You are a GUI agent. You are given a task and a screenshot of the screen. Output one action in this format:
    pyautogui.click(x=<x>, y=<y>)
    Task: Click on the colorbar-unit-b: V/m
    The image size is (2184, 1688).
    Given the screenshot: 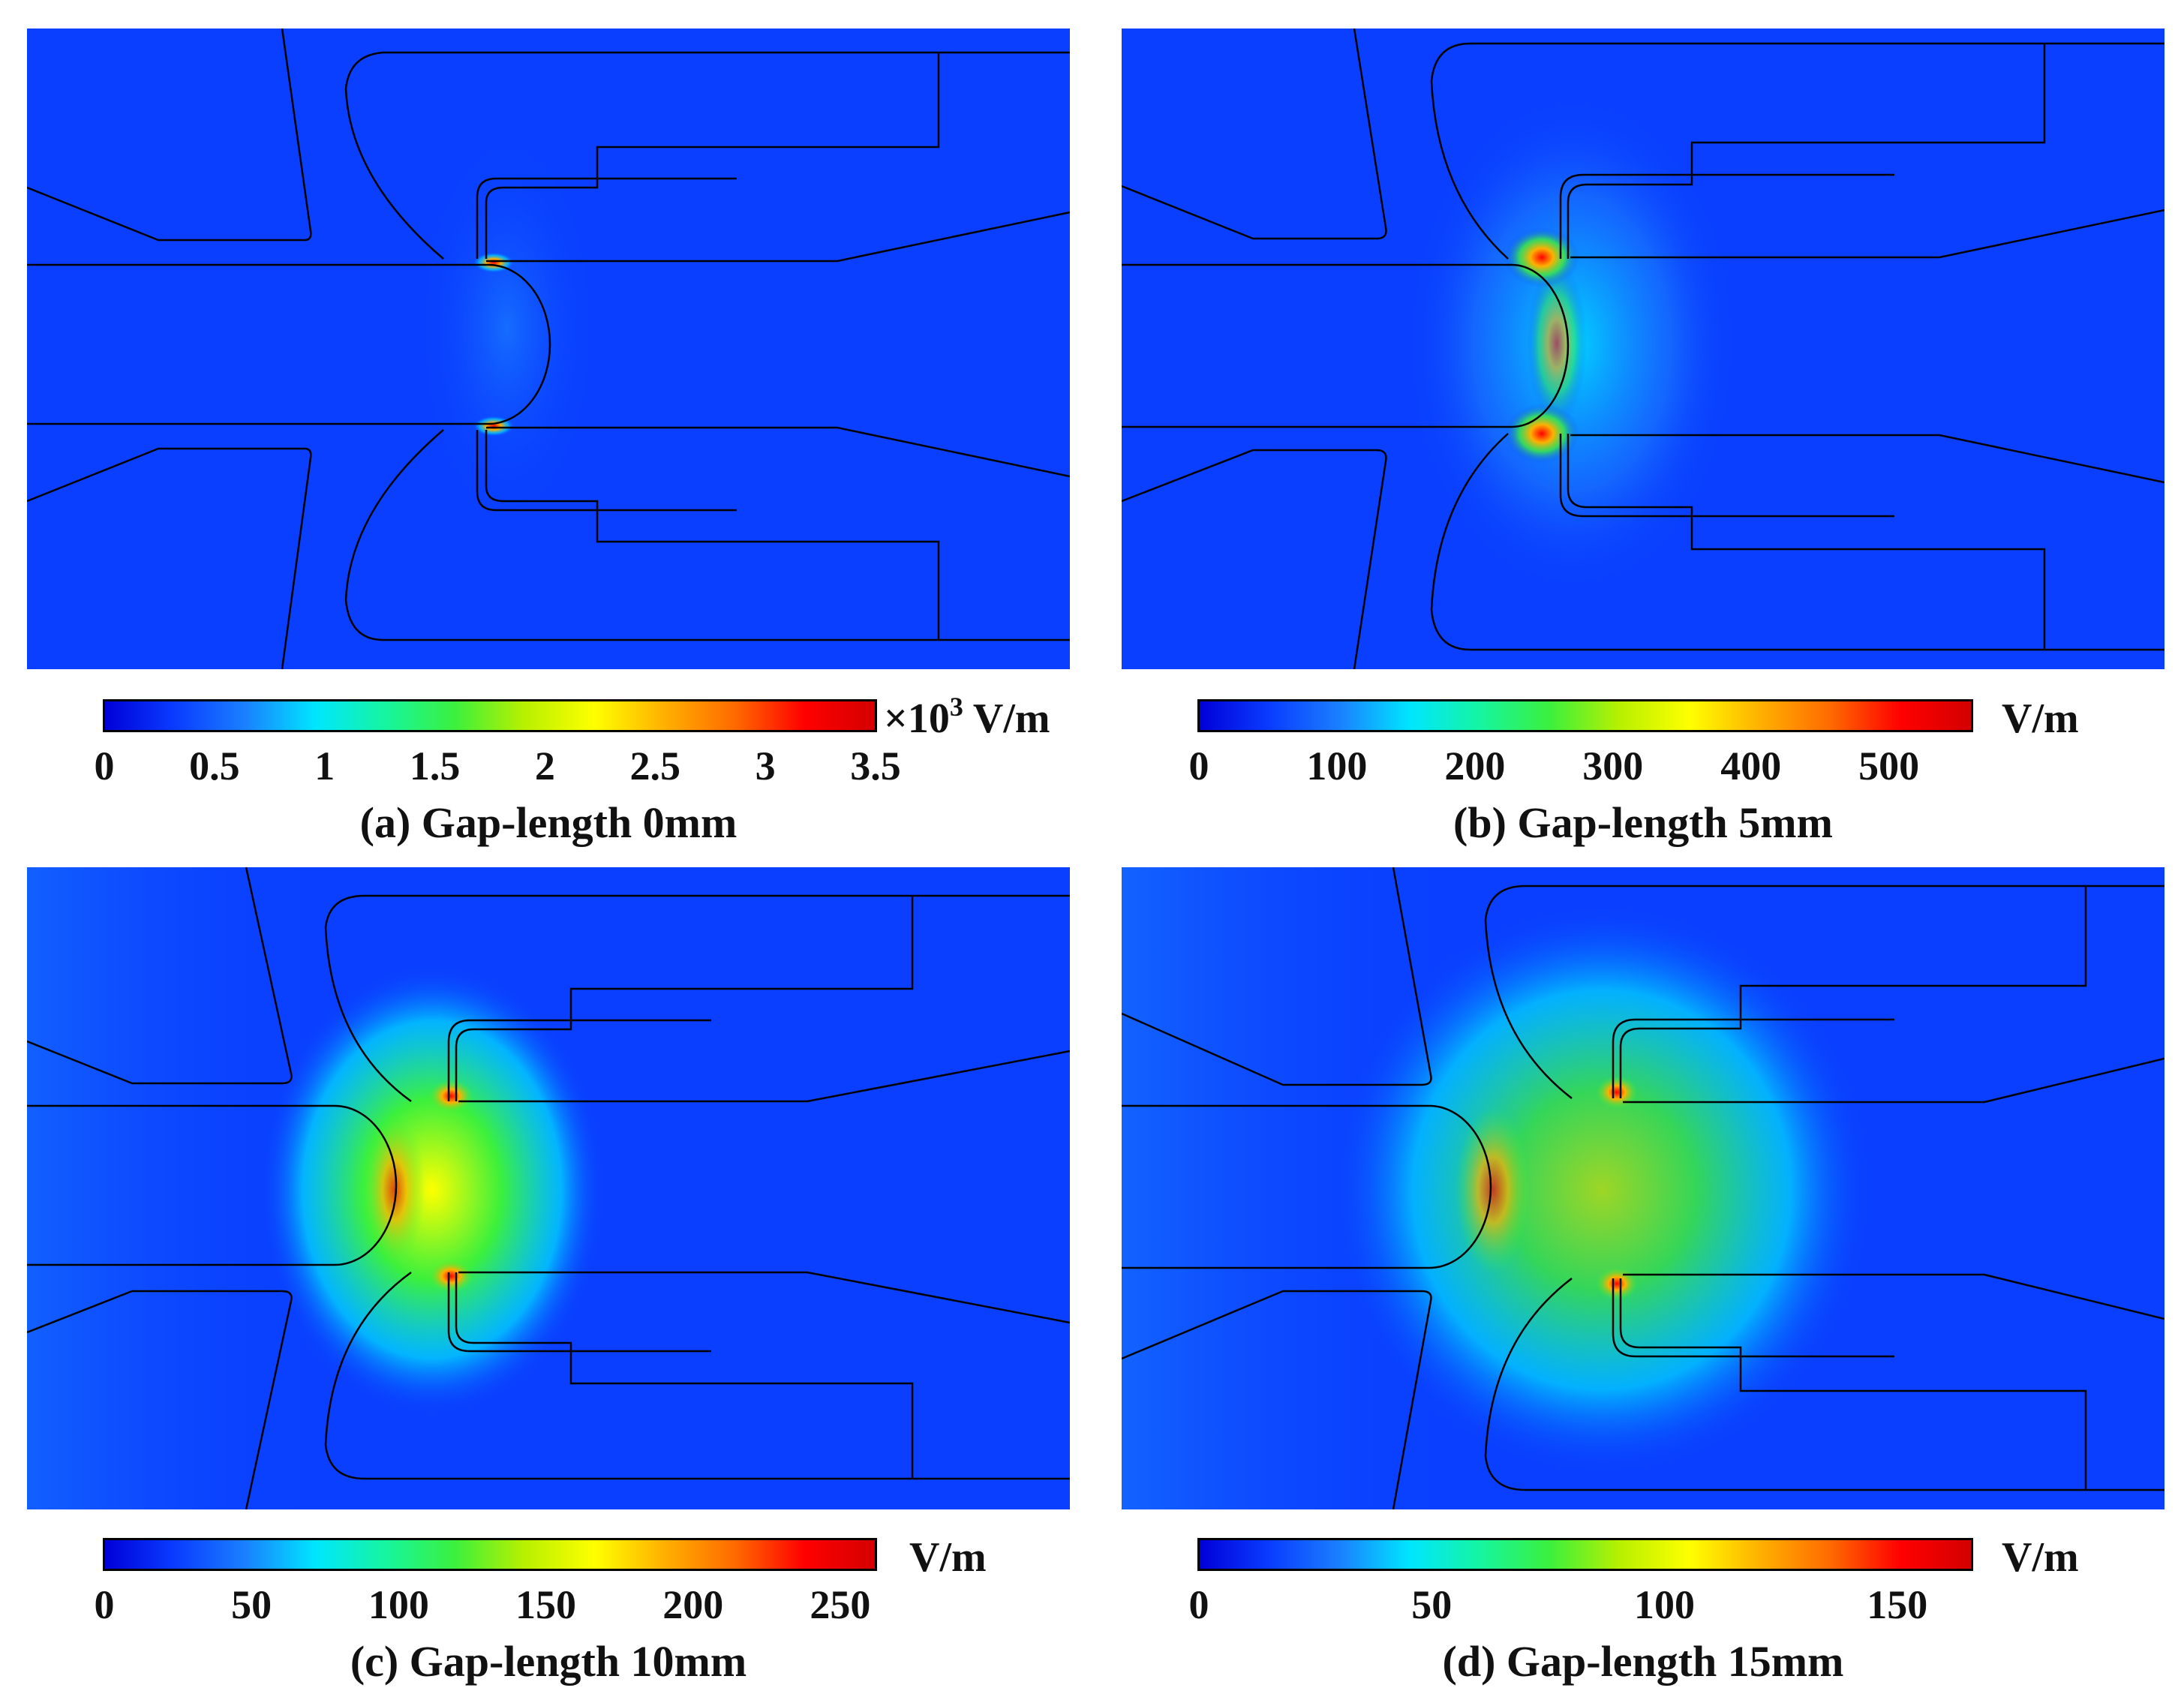 What is the action you would take?
    pyautogui.click(x=2040, y=719)
    